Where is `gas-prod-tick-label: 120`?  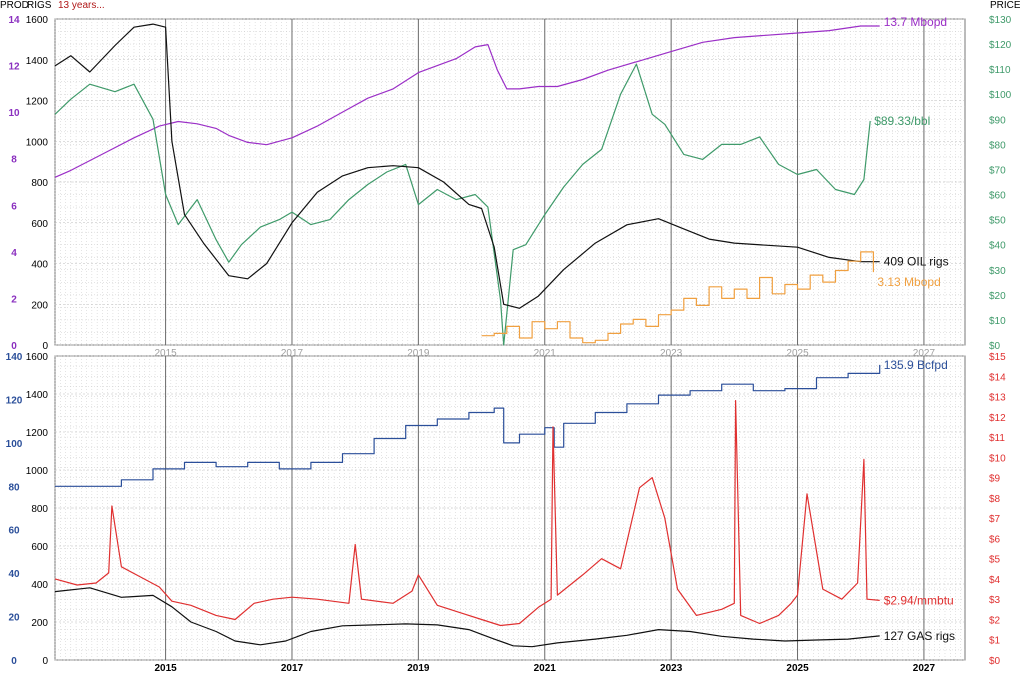 gas-prod-tick-label: 120 is located at coordinates (14, 400).